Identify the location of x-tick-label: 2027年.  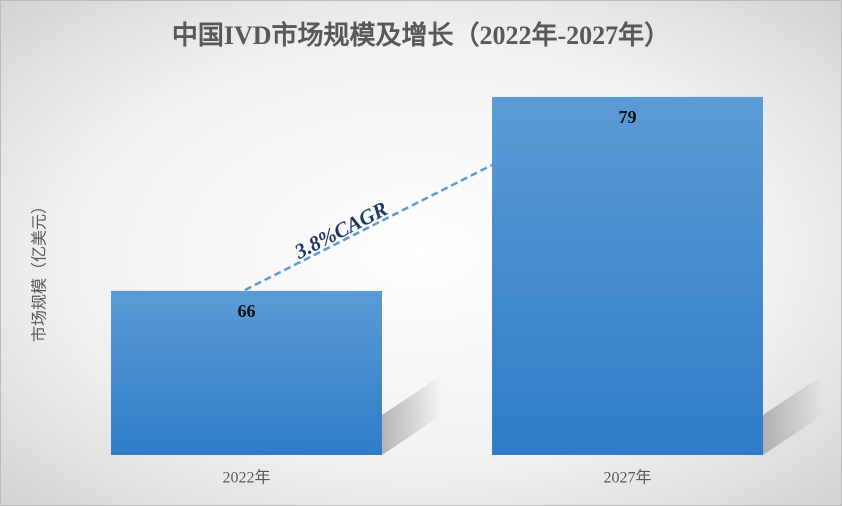
(627, 478).